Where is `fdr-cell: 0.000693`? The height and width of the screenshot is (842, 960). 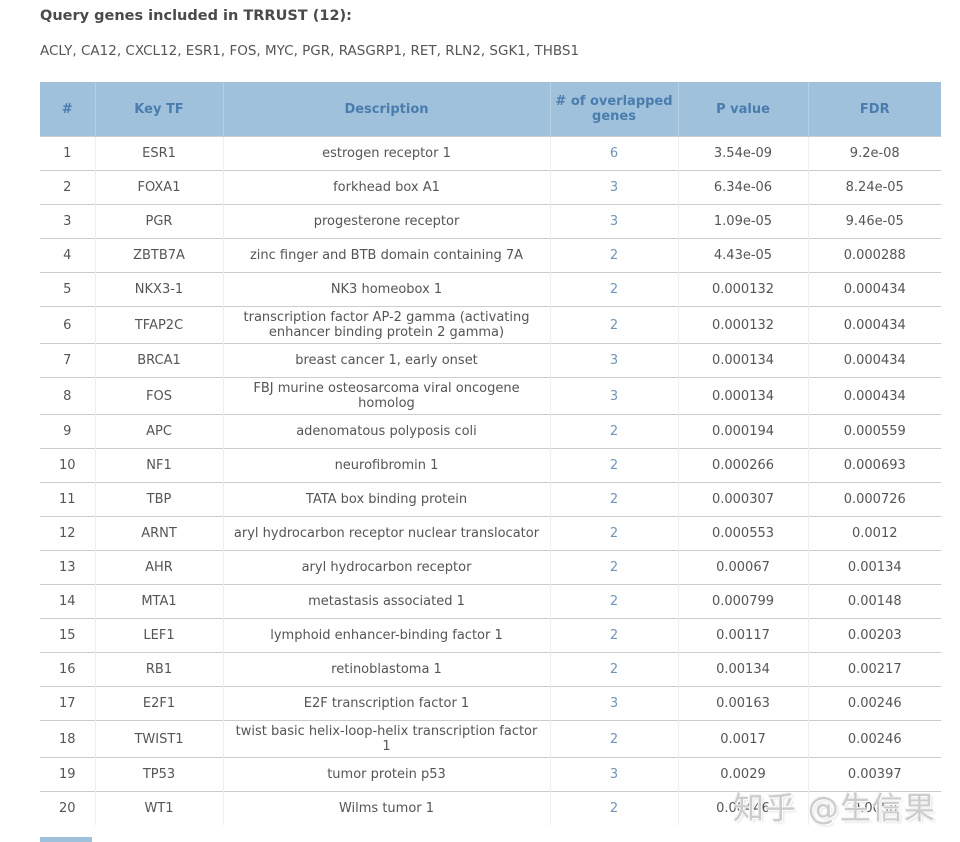 fdr-cell: 0.000693 is located at coordinates (874, 465).